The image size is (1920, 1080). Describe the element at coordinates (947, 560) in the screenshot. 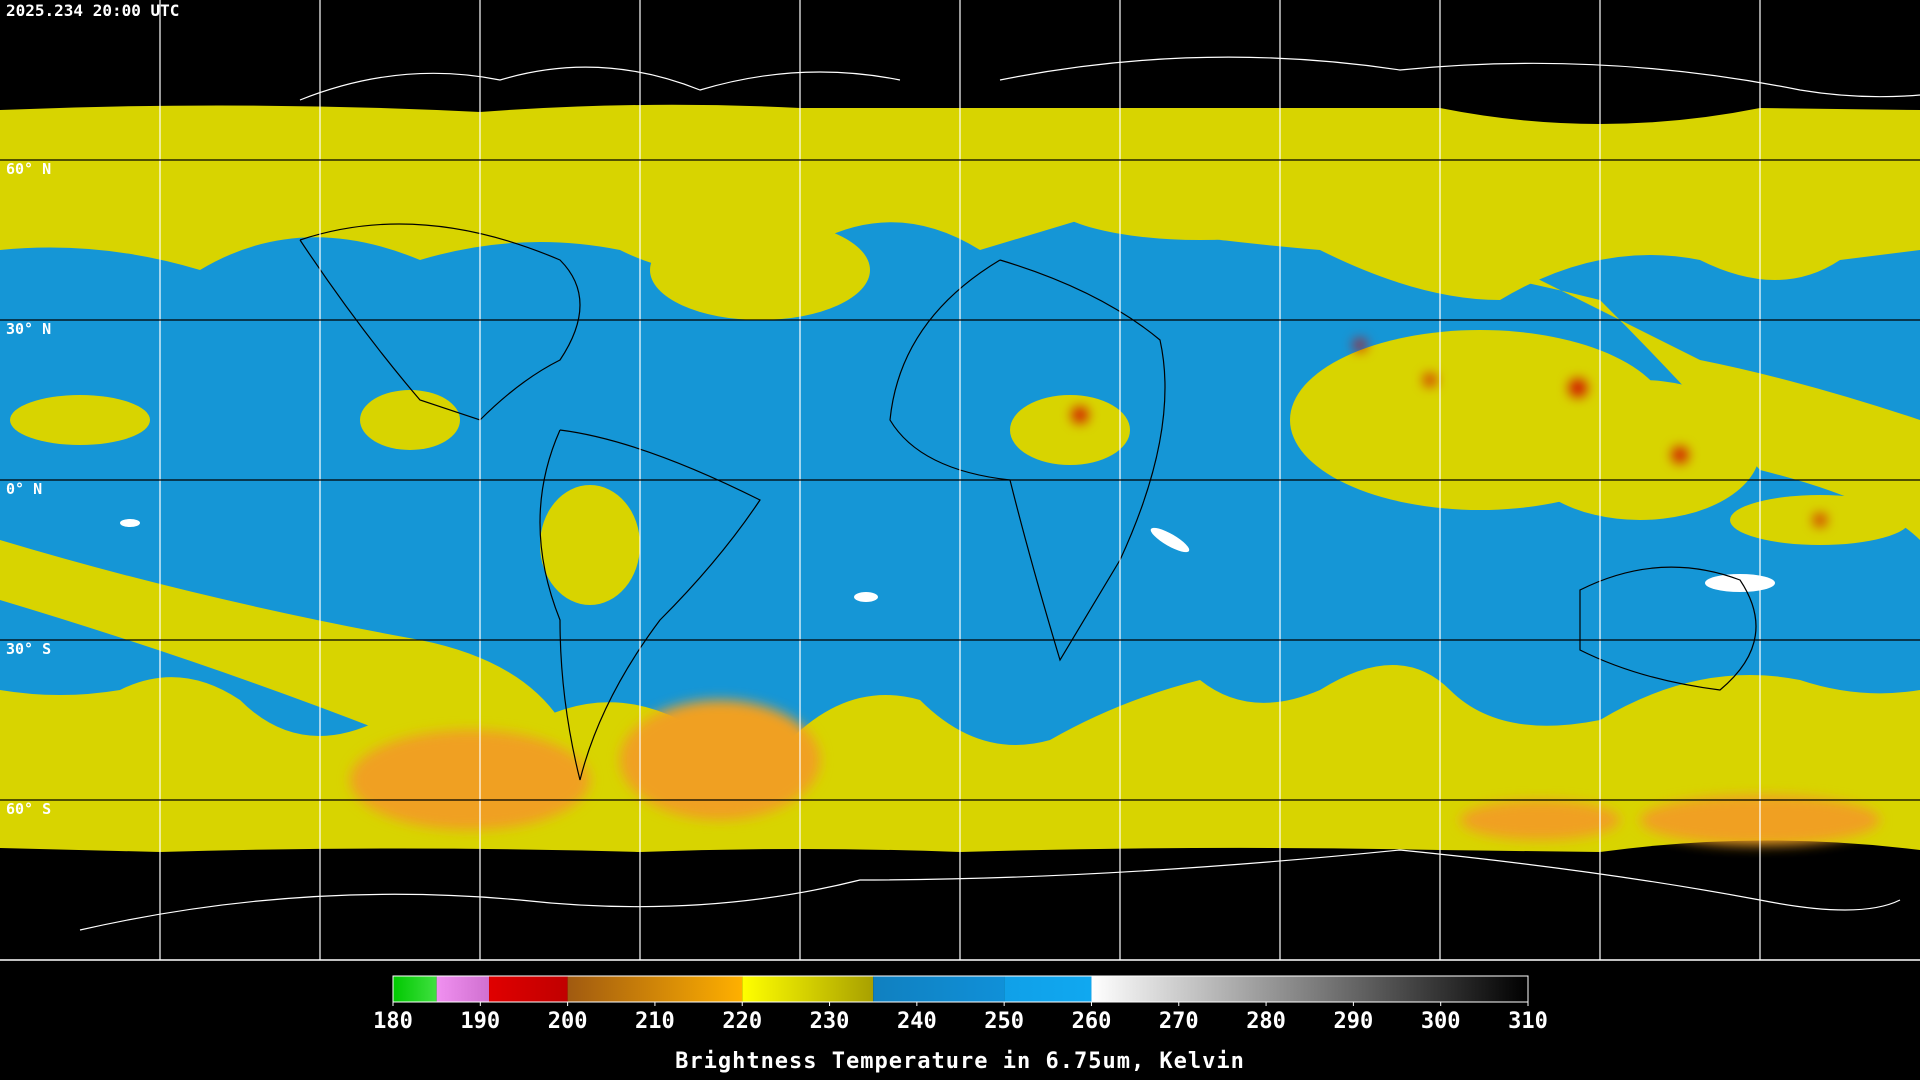

I see `warm-spots` at that location.